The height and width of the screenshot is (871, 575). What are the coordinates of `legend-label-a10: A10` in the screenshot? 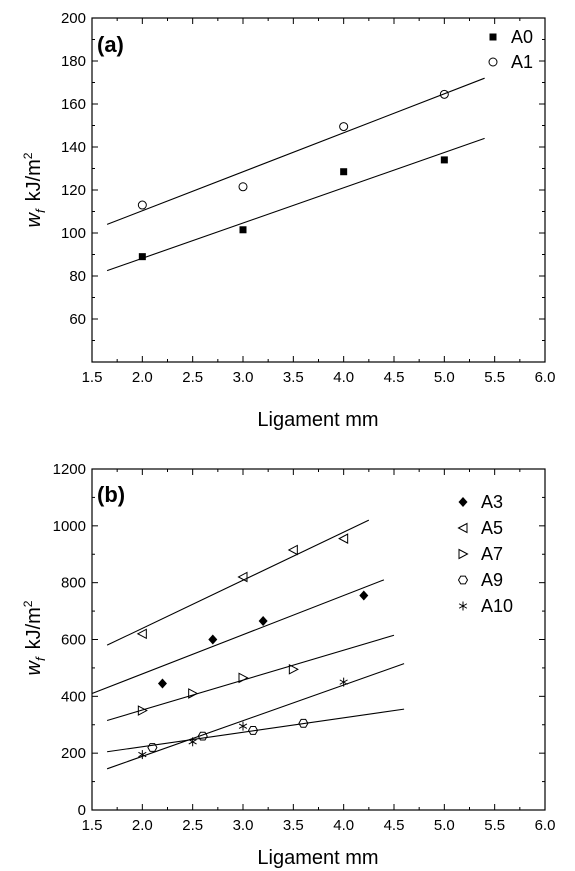 It's located at (497, 606).